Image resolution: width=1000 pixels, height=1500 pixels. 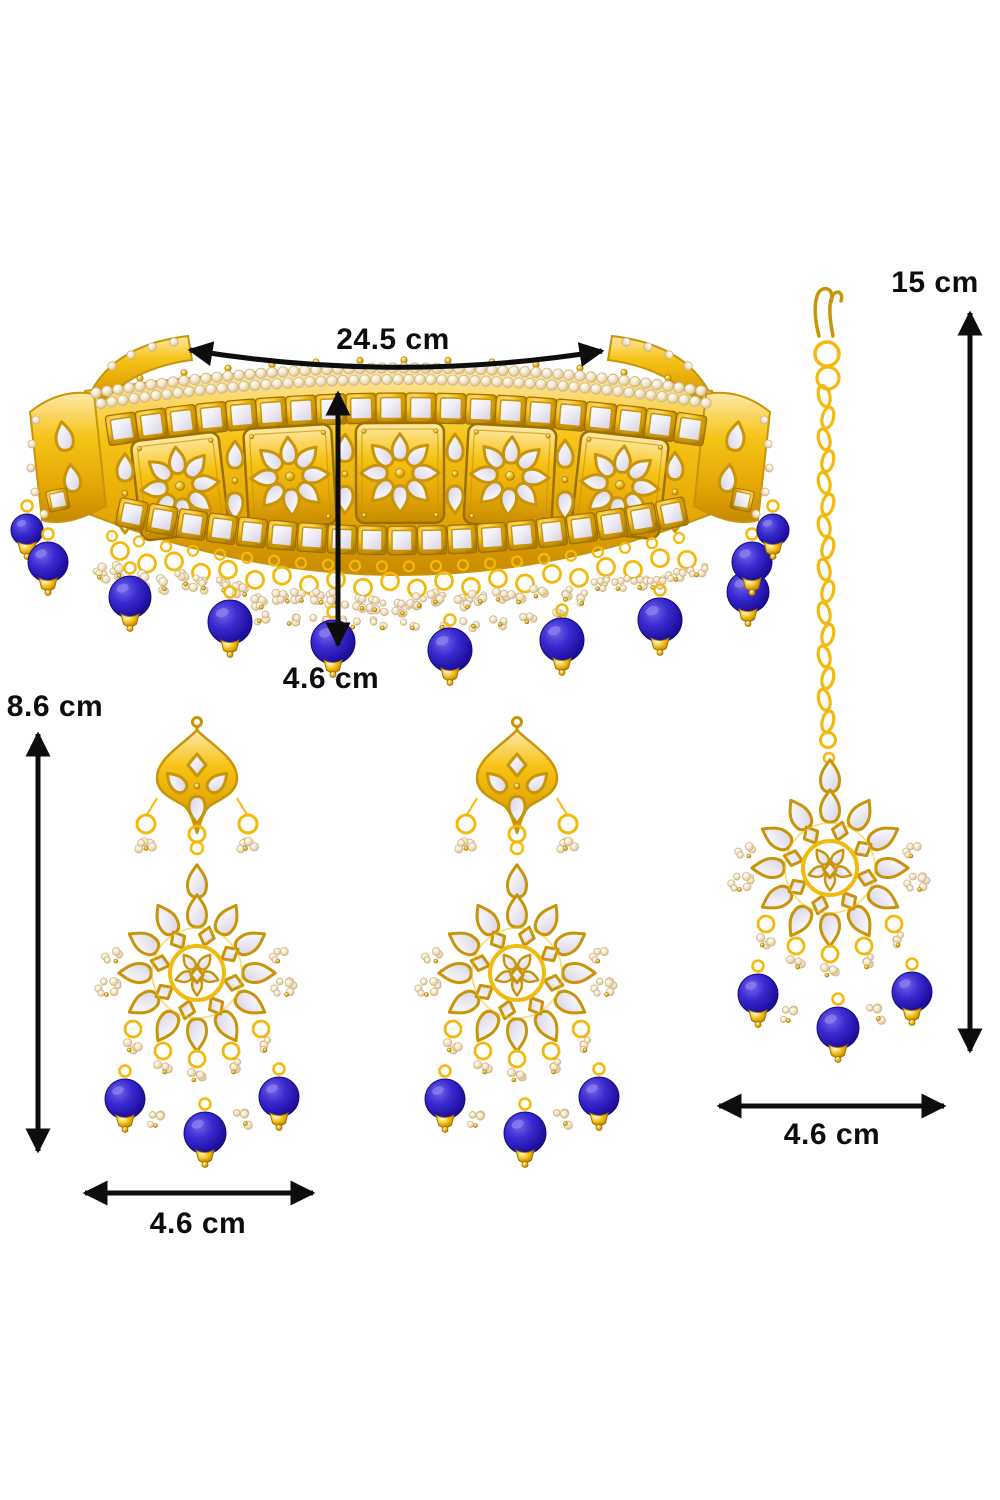 I want to click on earring-left, so click(x=197, y=942).